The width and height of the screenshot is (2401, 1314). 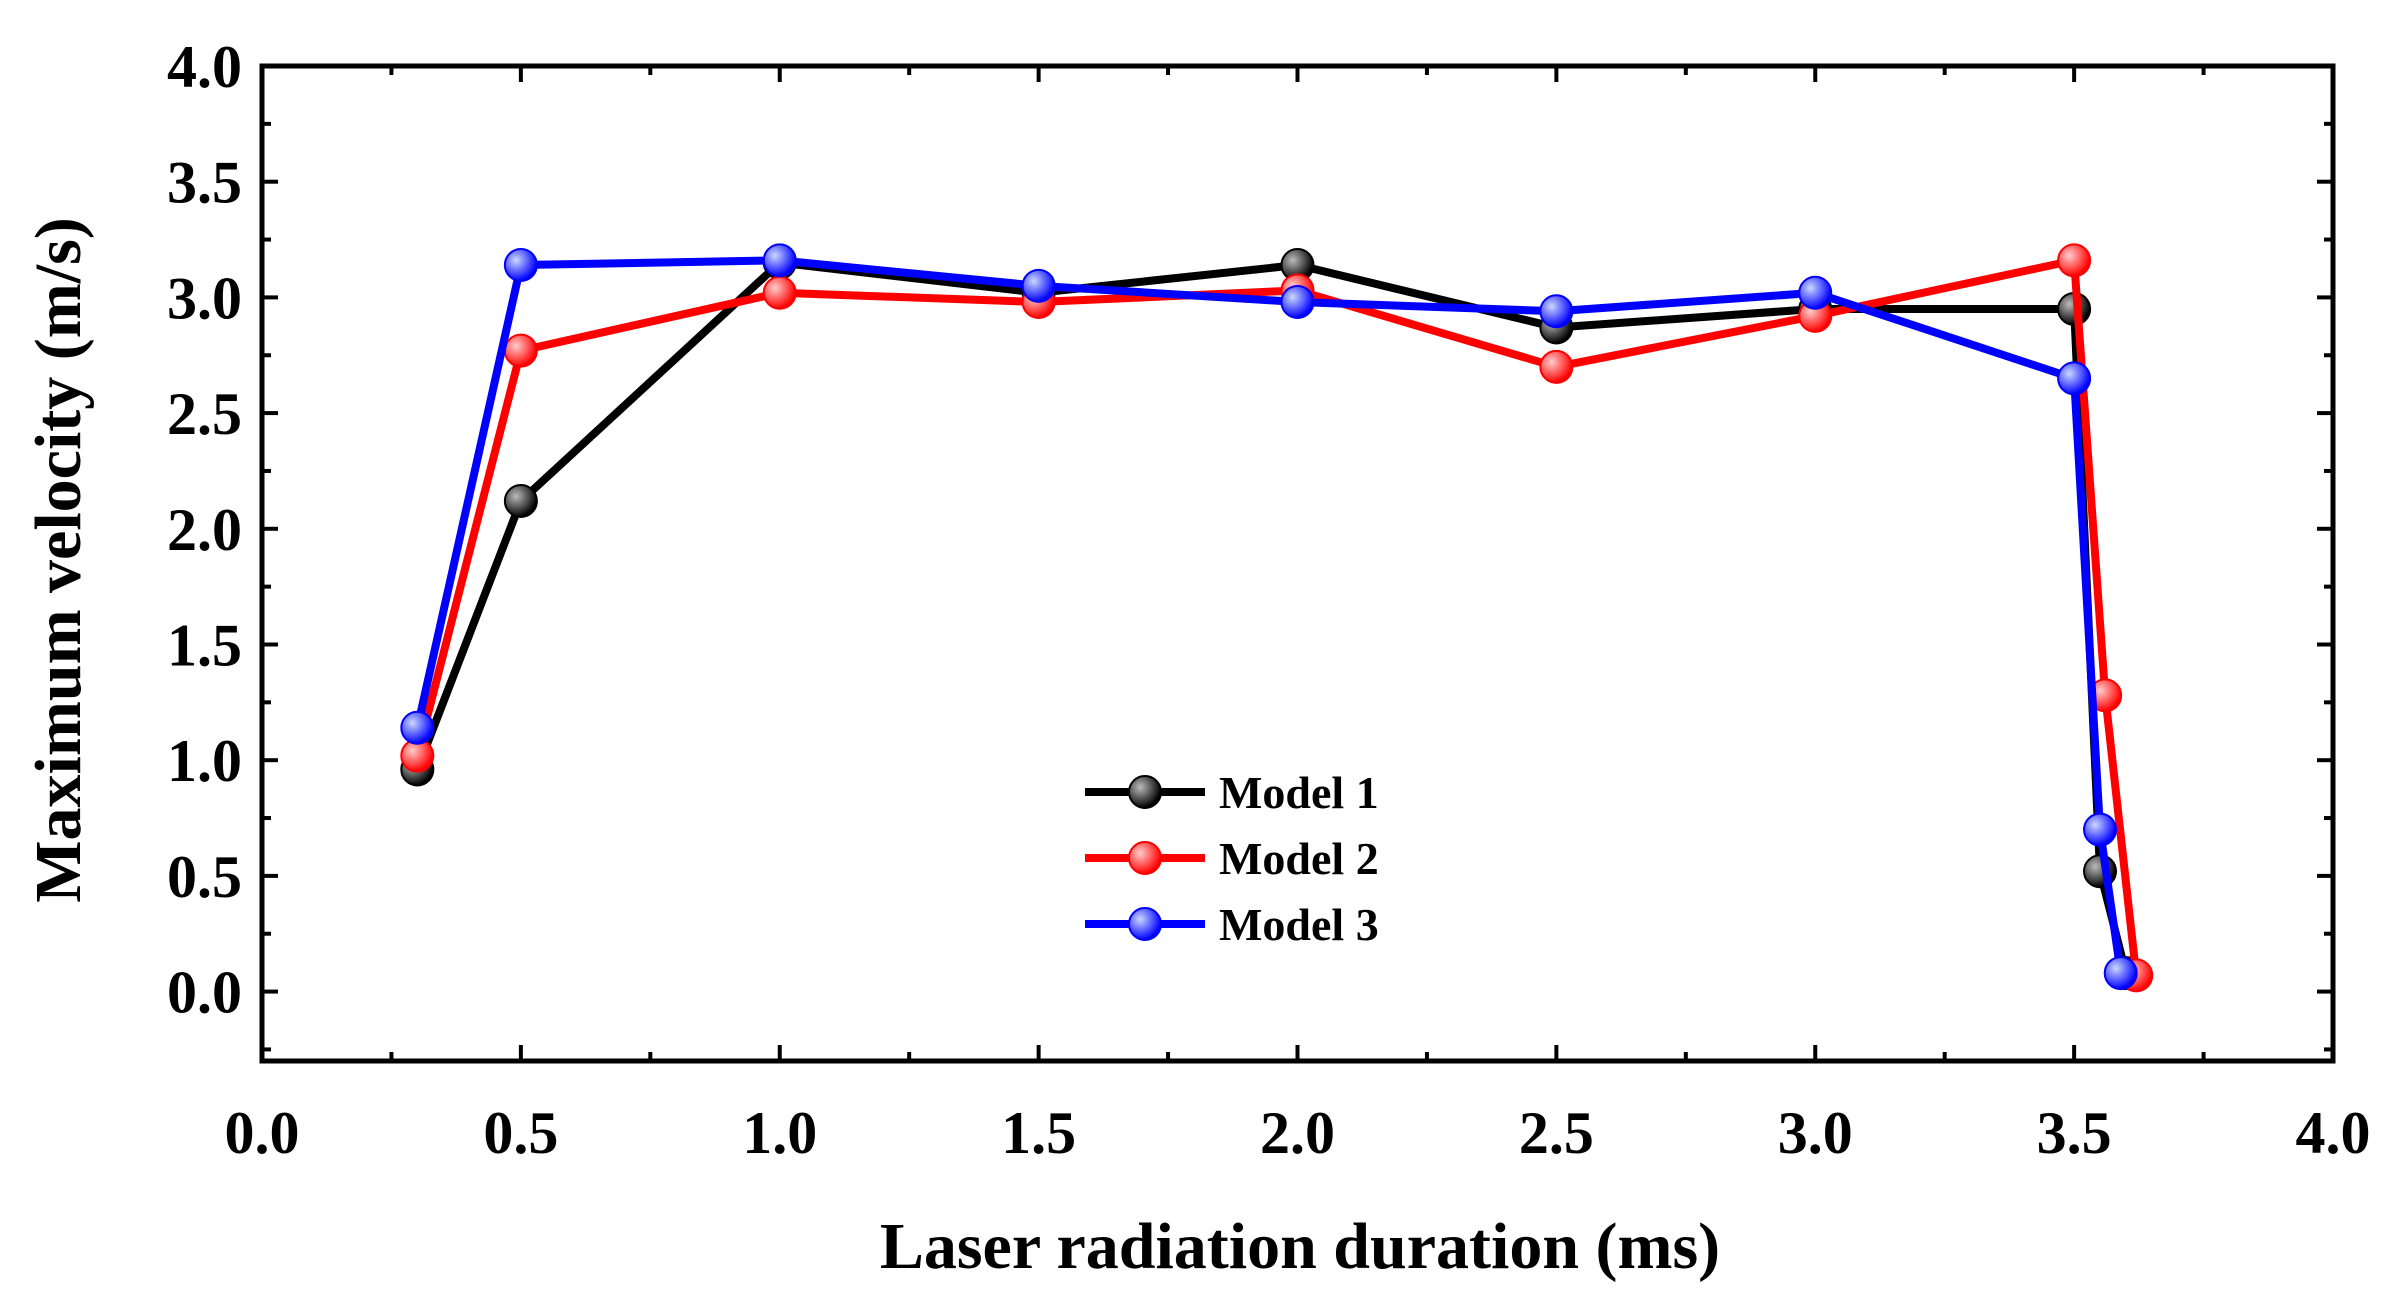 I want to click on x-axis-label: Laser radiation duration (ms), so click(x=1300, y=1246).